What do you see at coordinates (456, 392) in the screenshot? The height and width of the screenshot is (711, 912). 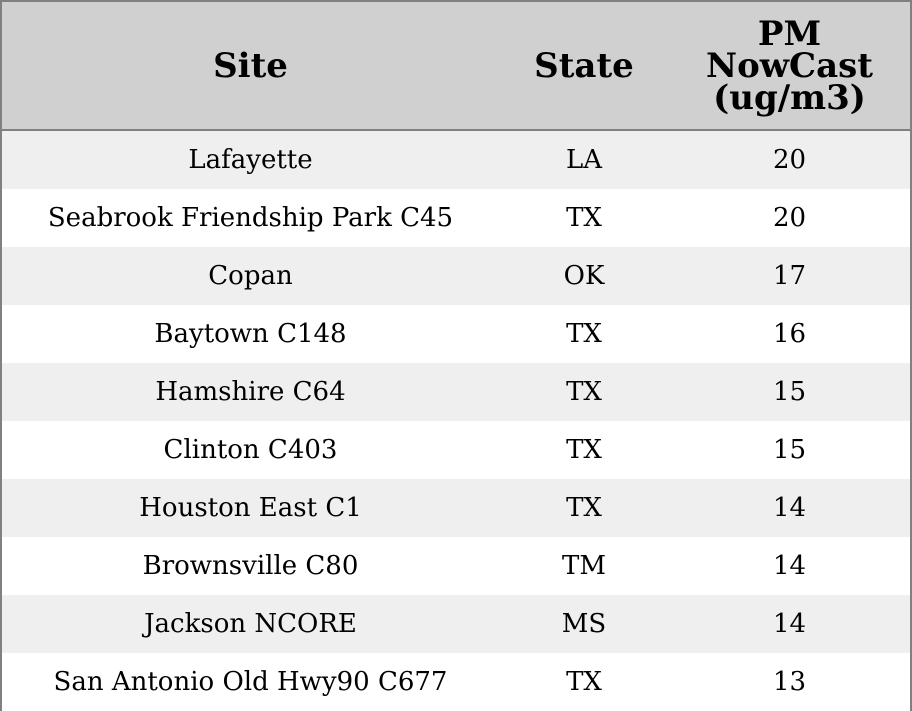 I see `table-row: Hamshire C64 TX 15` at bounding box center [456, 392].